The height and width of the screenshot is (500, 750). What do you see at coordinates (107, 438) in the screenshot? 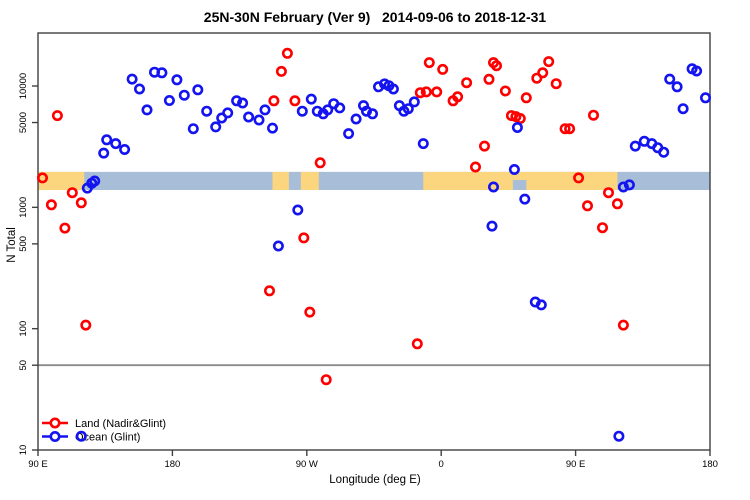
I see `legend-label: Ocean (Glint)` at bounding box center [107, 438].